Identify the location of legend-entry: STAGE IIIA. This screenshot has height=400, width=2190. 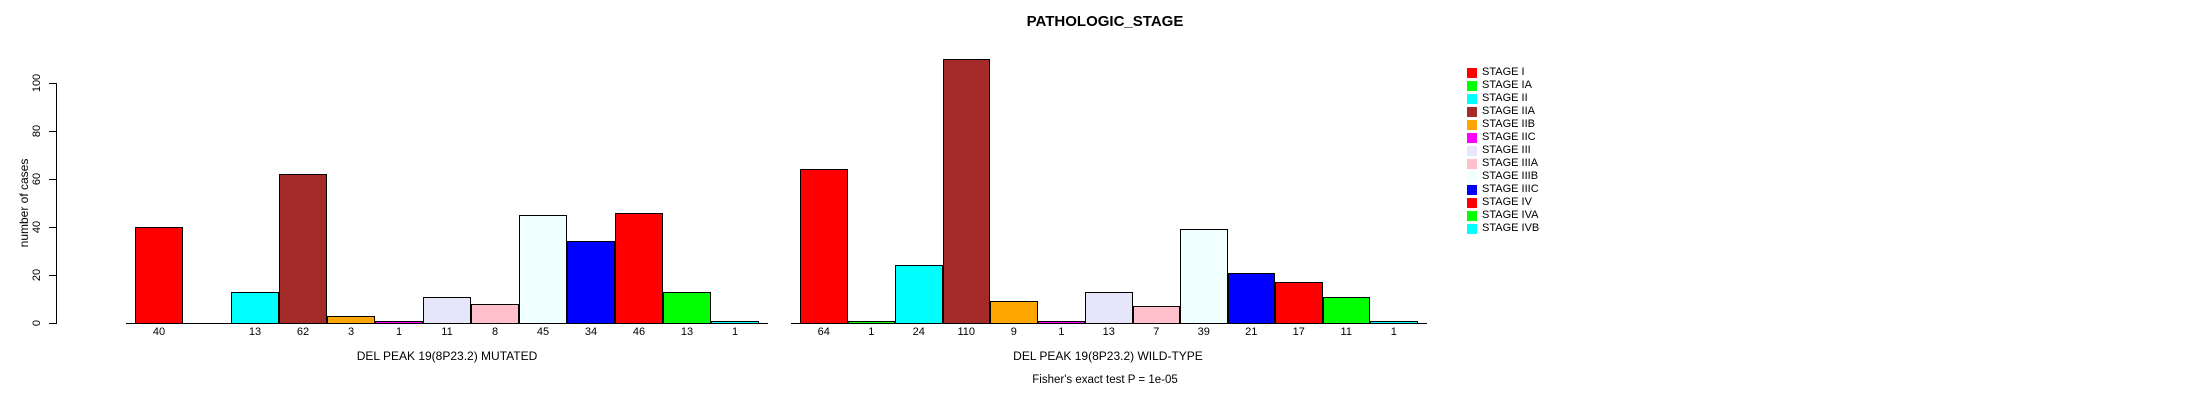
(1503, 163).